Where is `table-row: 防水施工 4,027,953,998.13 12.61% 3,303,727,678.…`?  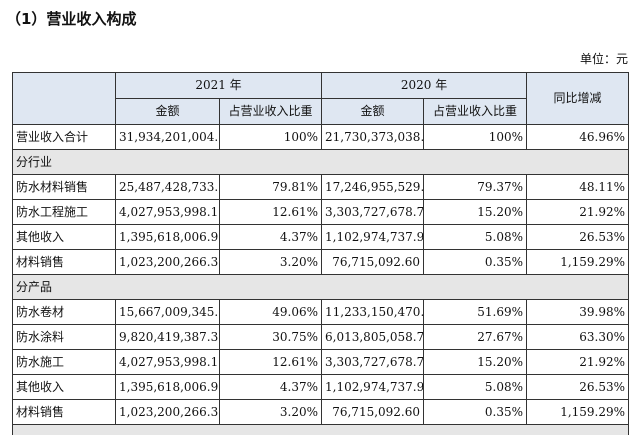 table-row: 防水施工 4,027,953,998.13 12.61% 3,303,727,678.… is located at coordinates (321, 362).